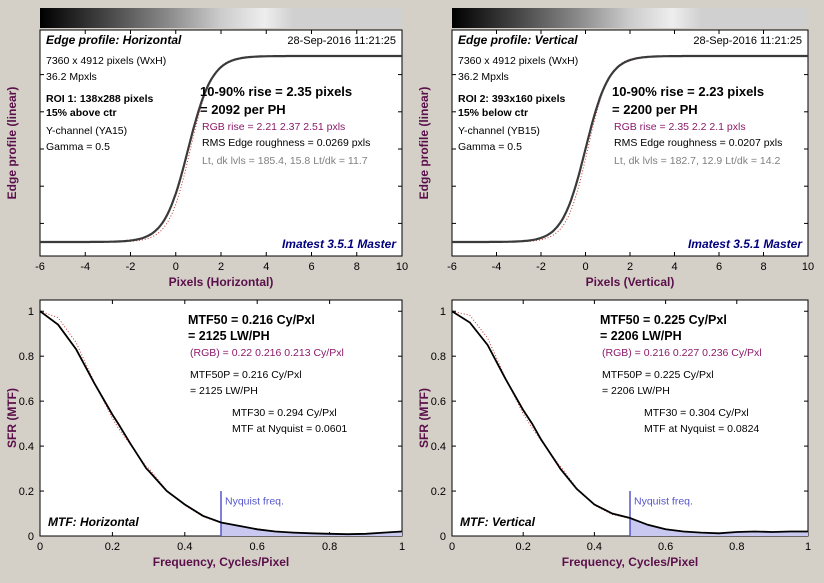 The height and width of the screenshot is (583, 824). What do you see at coordinates (284, 413) in the screenshot?
I see `result-line: MTF30 = 0.294 Cy/Pxl` at bounding box center [284, 413].